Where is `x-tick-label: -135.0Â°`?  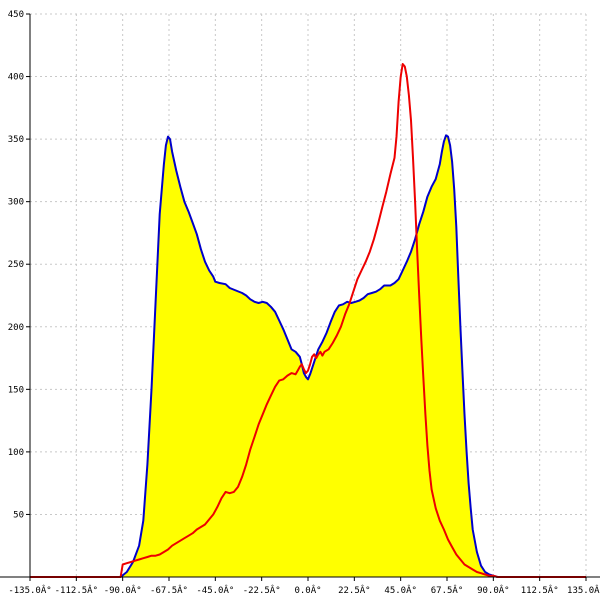
x-tick-label: -135.0Â° is located at coordinates (29, 590).